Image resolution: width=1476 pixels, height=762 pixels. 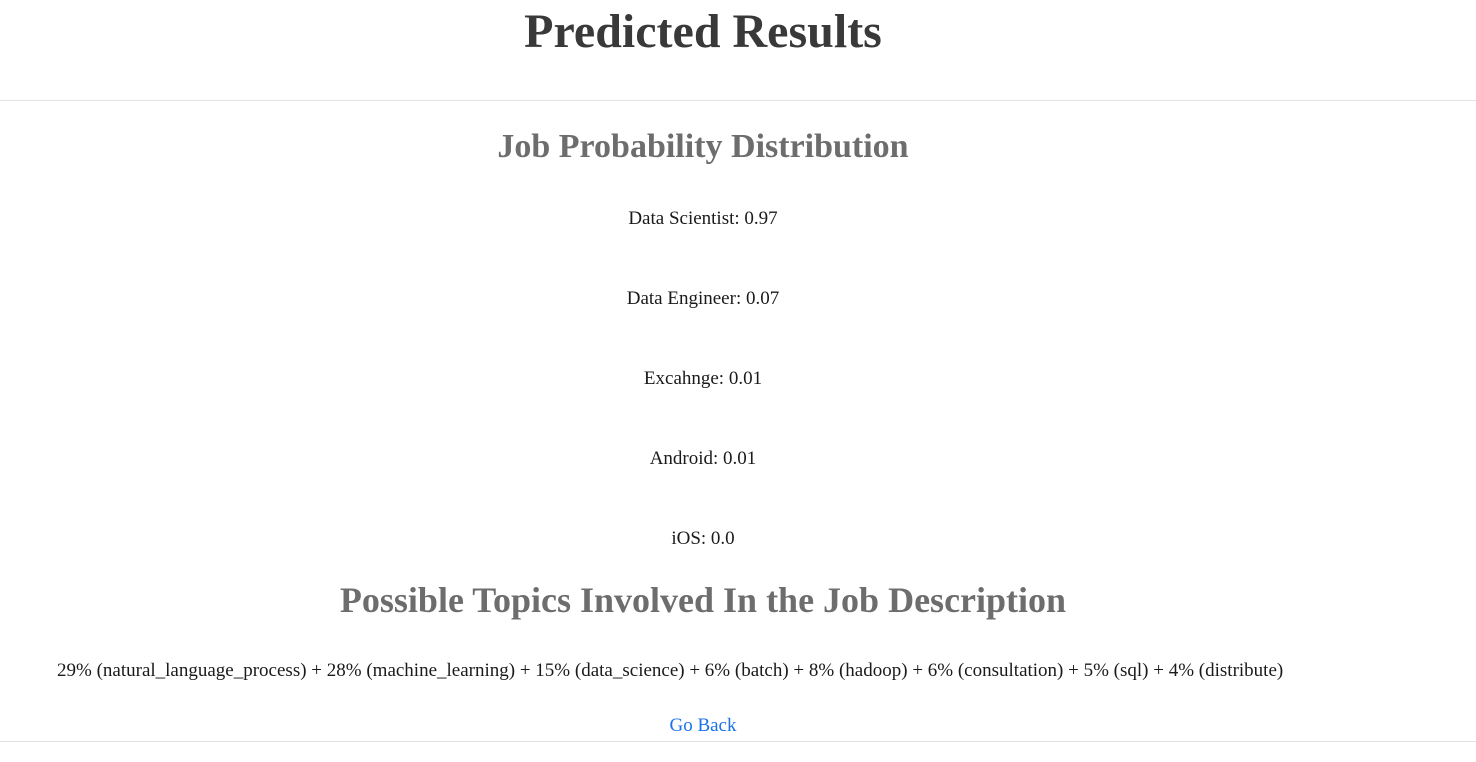 I want to click on page-header: Predicted Results, so click(x=738, y=50).